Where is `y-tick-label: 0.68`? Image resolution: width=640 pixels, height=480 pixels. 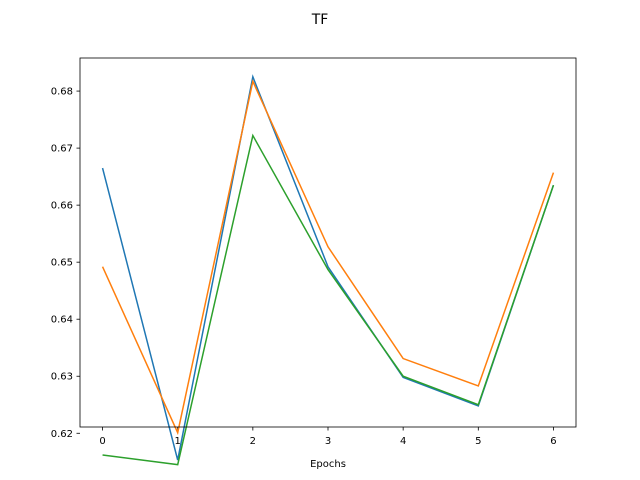 y-tick-label: 0.68 is located at coordinates (62, 92).